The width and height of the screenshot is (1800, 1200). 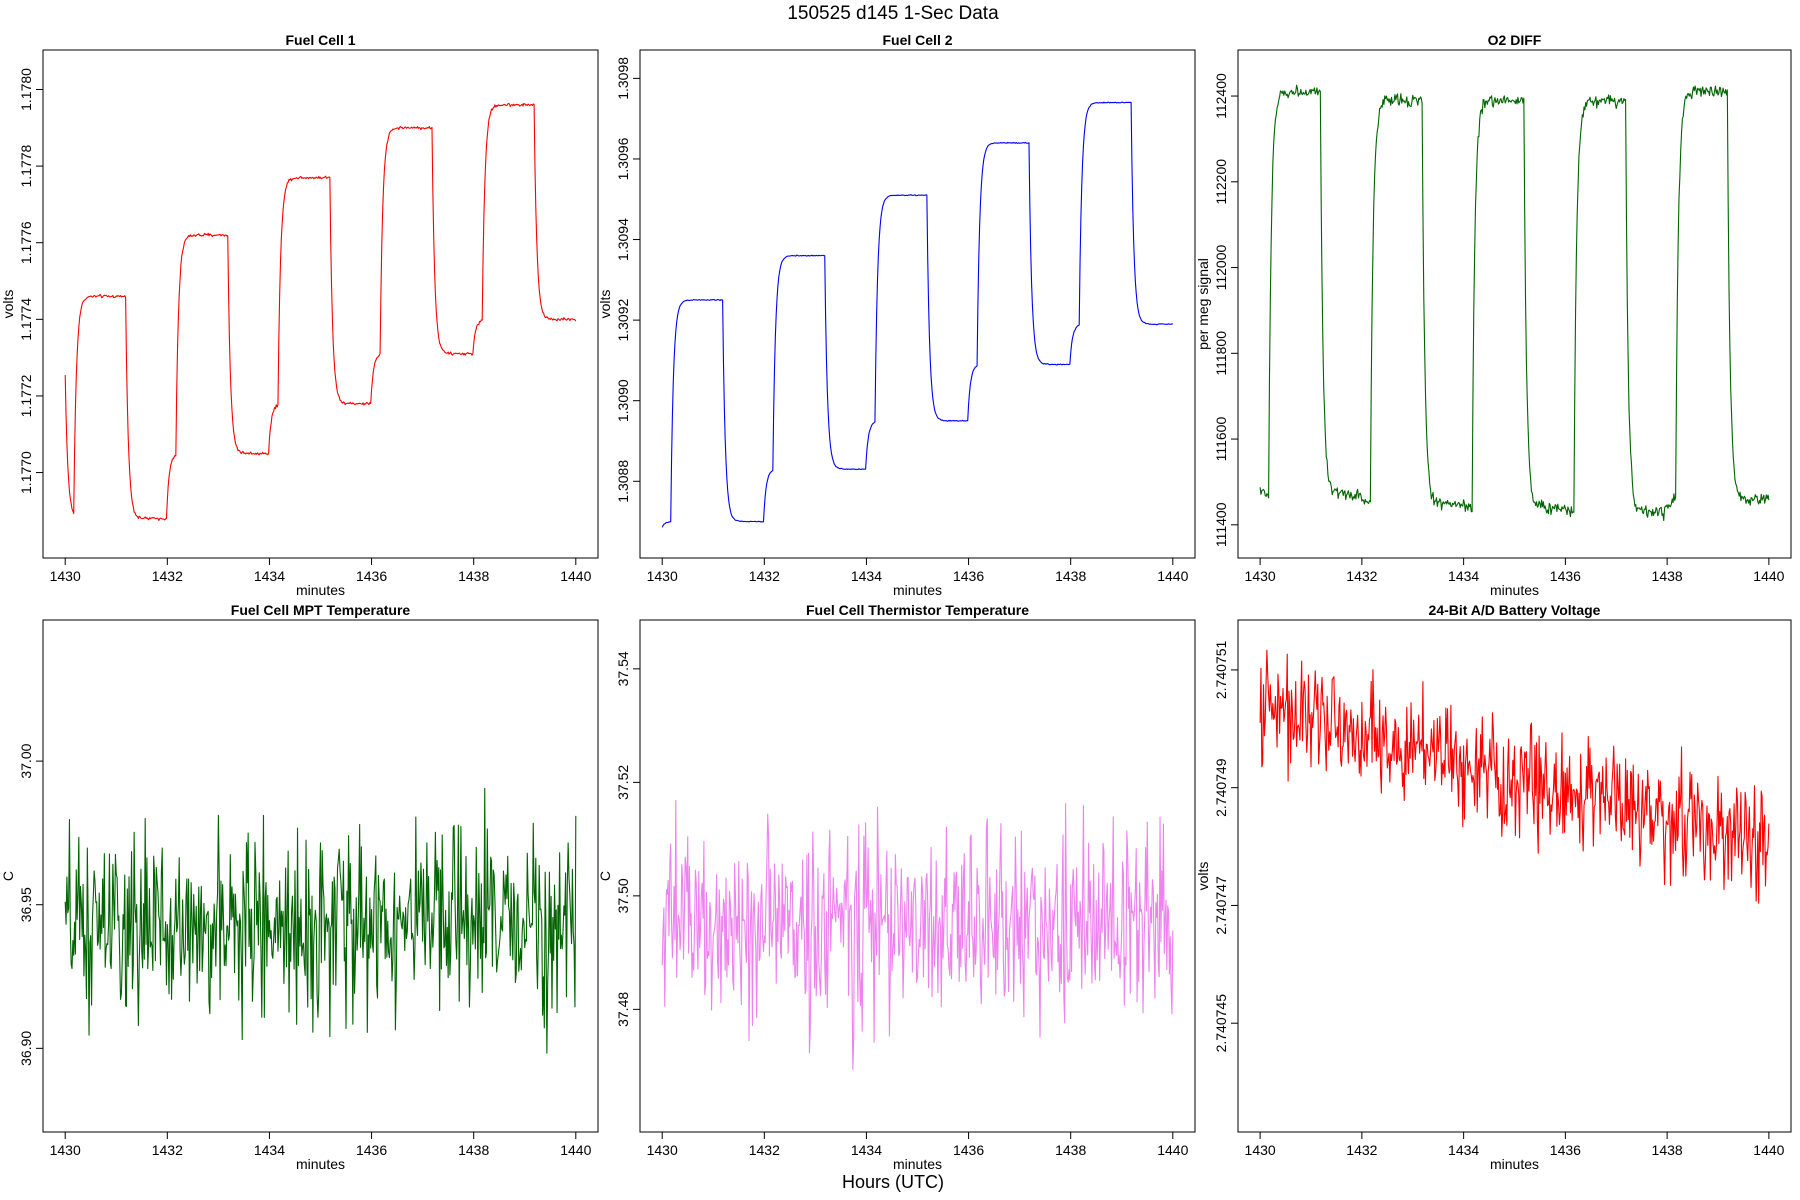 I want to click on y-tick-label: 112200, so click(x=1221, y=182).